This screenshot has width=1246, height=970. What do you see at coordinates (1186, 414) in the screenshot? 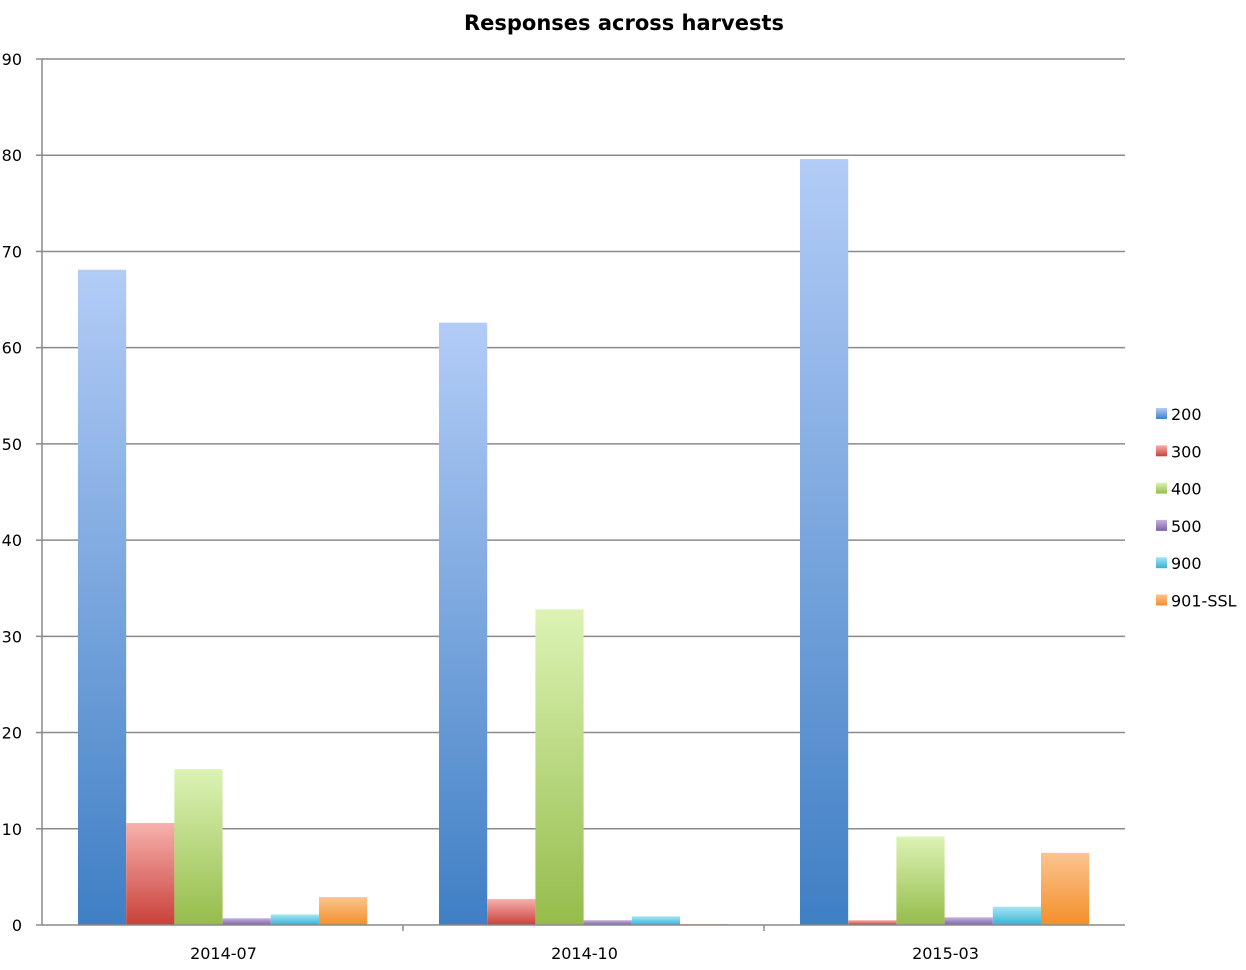
I see `legend-label-200: 200` at bounding box center [1186, 414].